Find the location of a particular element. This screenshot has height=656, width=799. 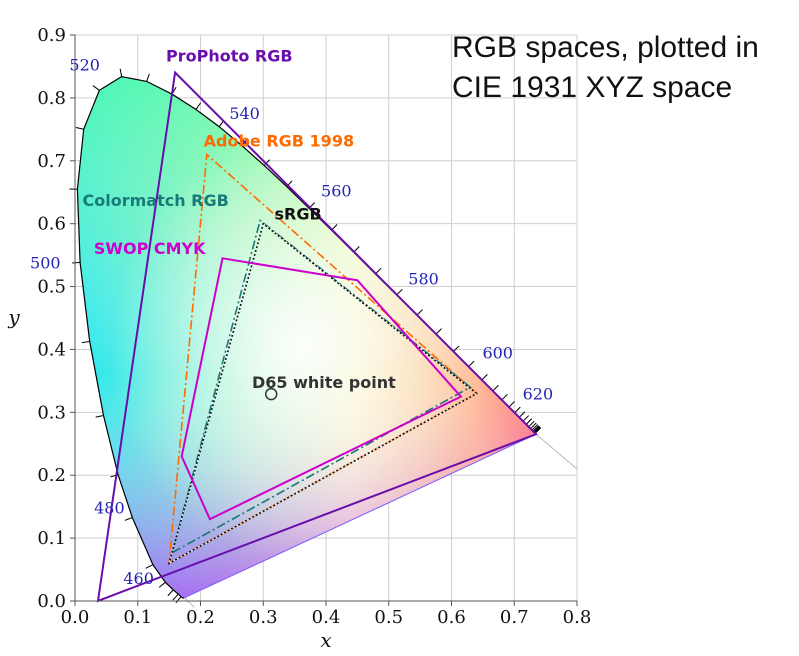

x-tick-label: 0.7 is located at coordinates (514, 617).